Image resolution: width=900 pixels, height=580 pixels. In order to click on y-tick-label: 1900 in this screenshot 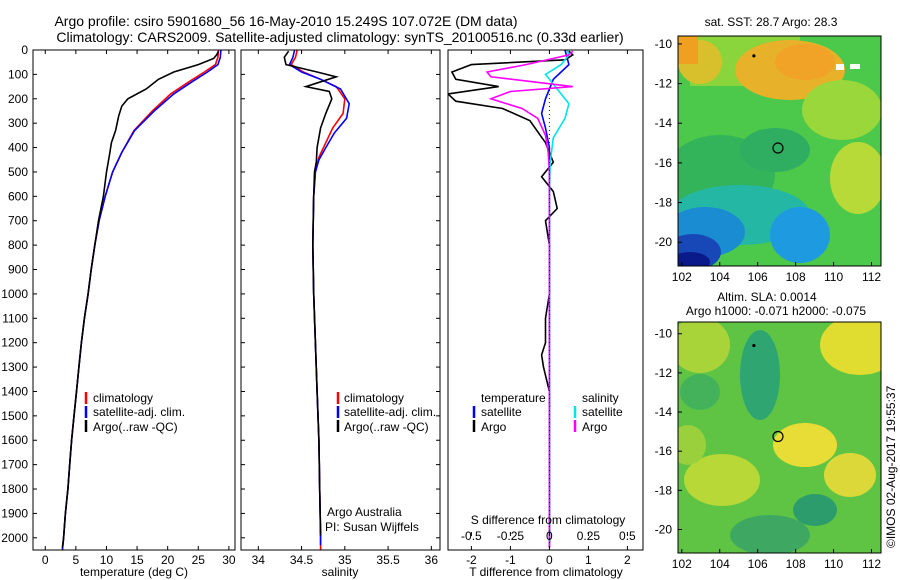, I will do `click(14, 513)`.